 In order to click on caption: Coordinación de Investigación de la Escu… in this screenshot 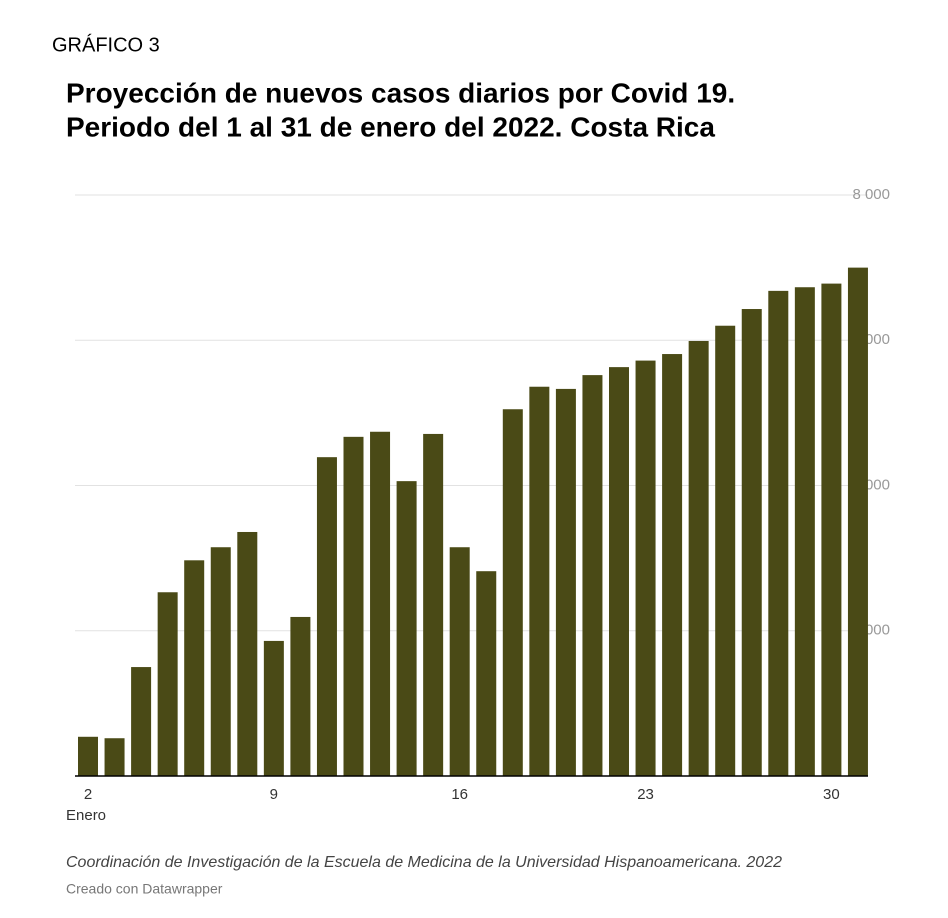, I will do `click(424, 862)`.